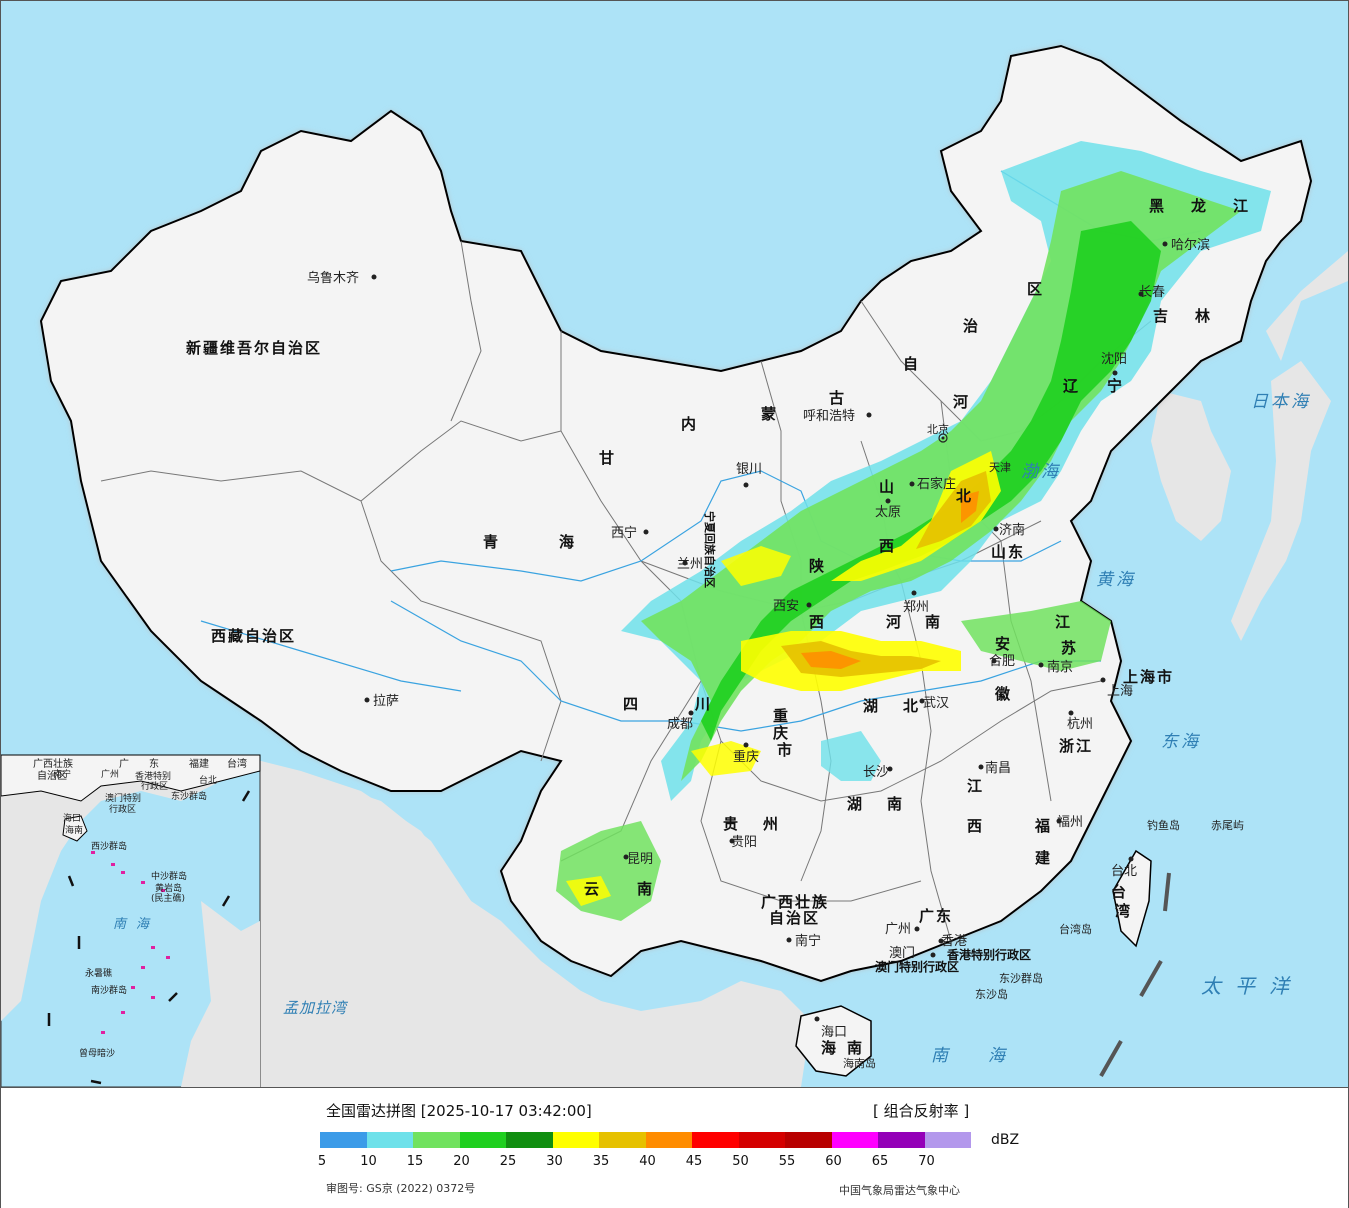 This screenshot has height=1208, width=1349. Describe the element at coordinates (917, 966) in the screenshot. I see `label-macau: 澳门特别行政区` at that location.